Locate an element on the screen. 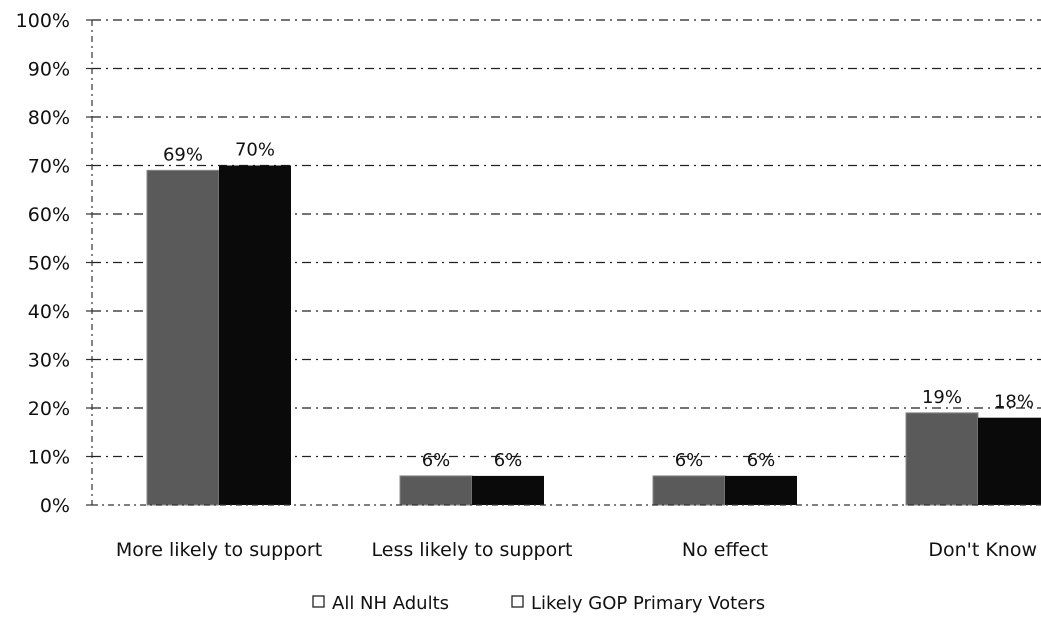 The height and width of the screenshot is (628, 1041). data-label: 19% is located at coordinates (942, 397).